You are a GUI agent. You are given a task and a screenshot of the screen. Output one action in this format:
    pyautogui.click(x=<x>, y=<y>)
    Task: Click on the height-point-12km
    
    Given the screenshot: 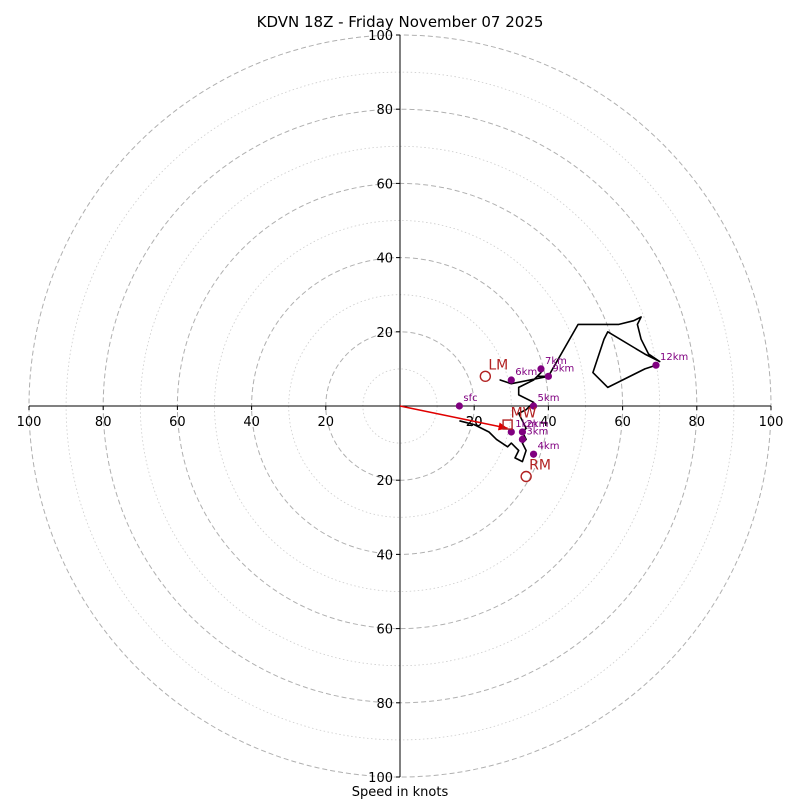 What is the action you would take?
    pyautogui.click(x=656, y=365)
    